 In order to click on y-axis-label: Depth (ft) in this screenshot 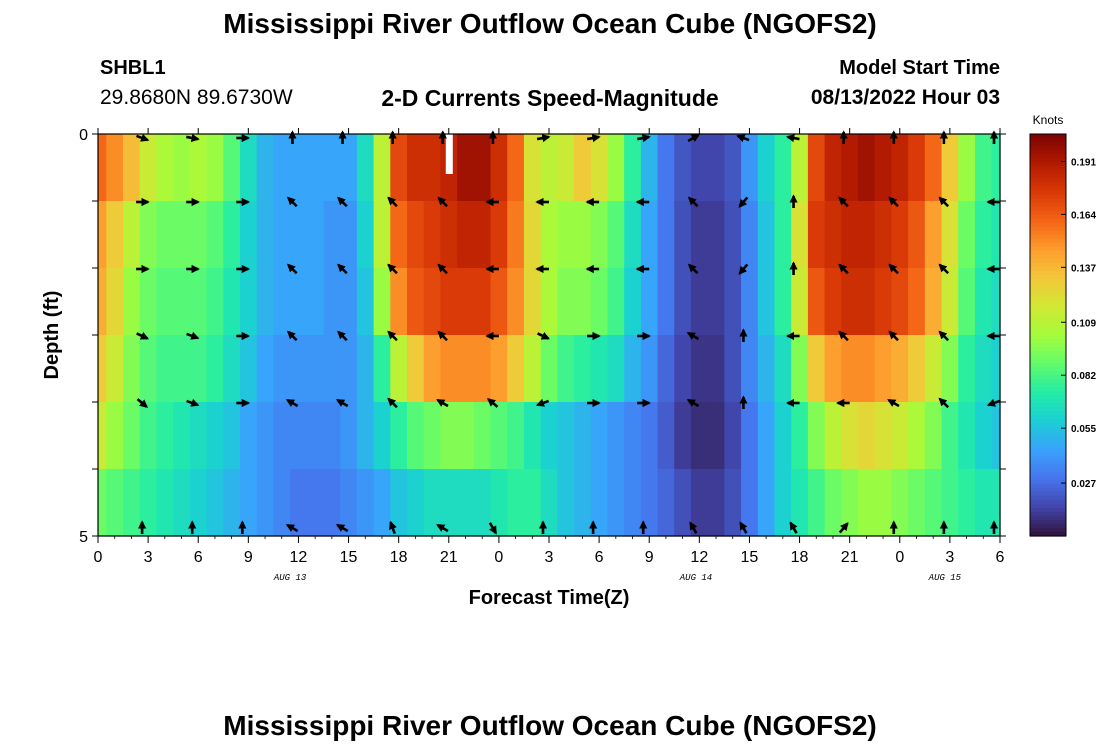, I will do `click(52, 335)`.